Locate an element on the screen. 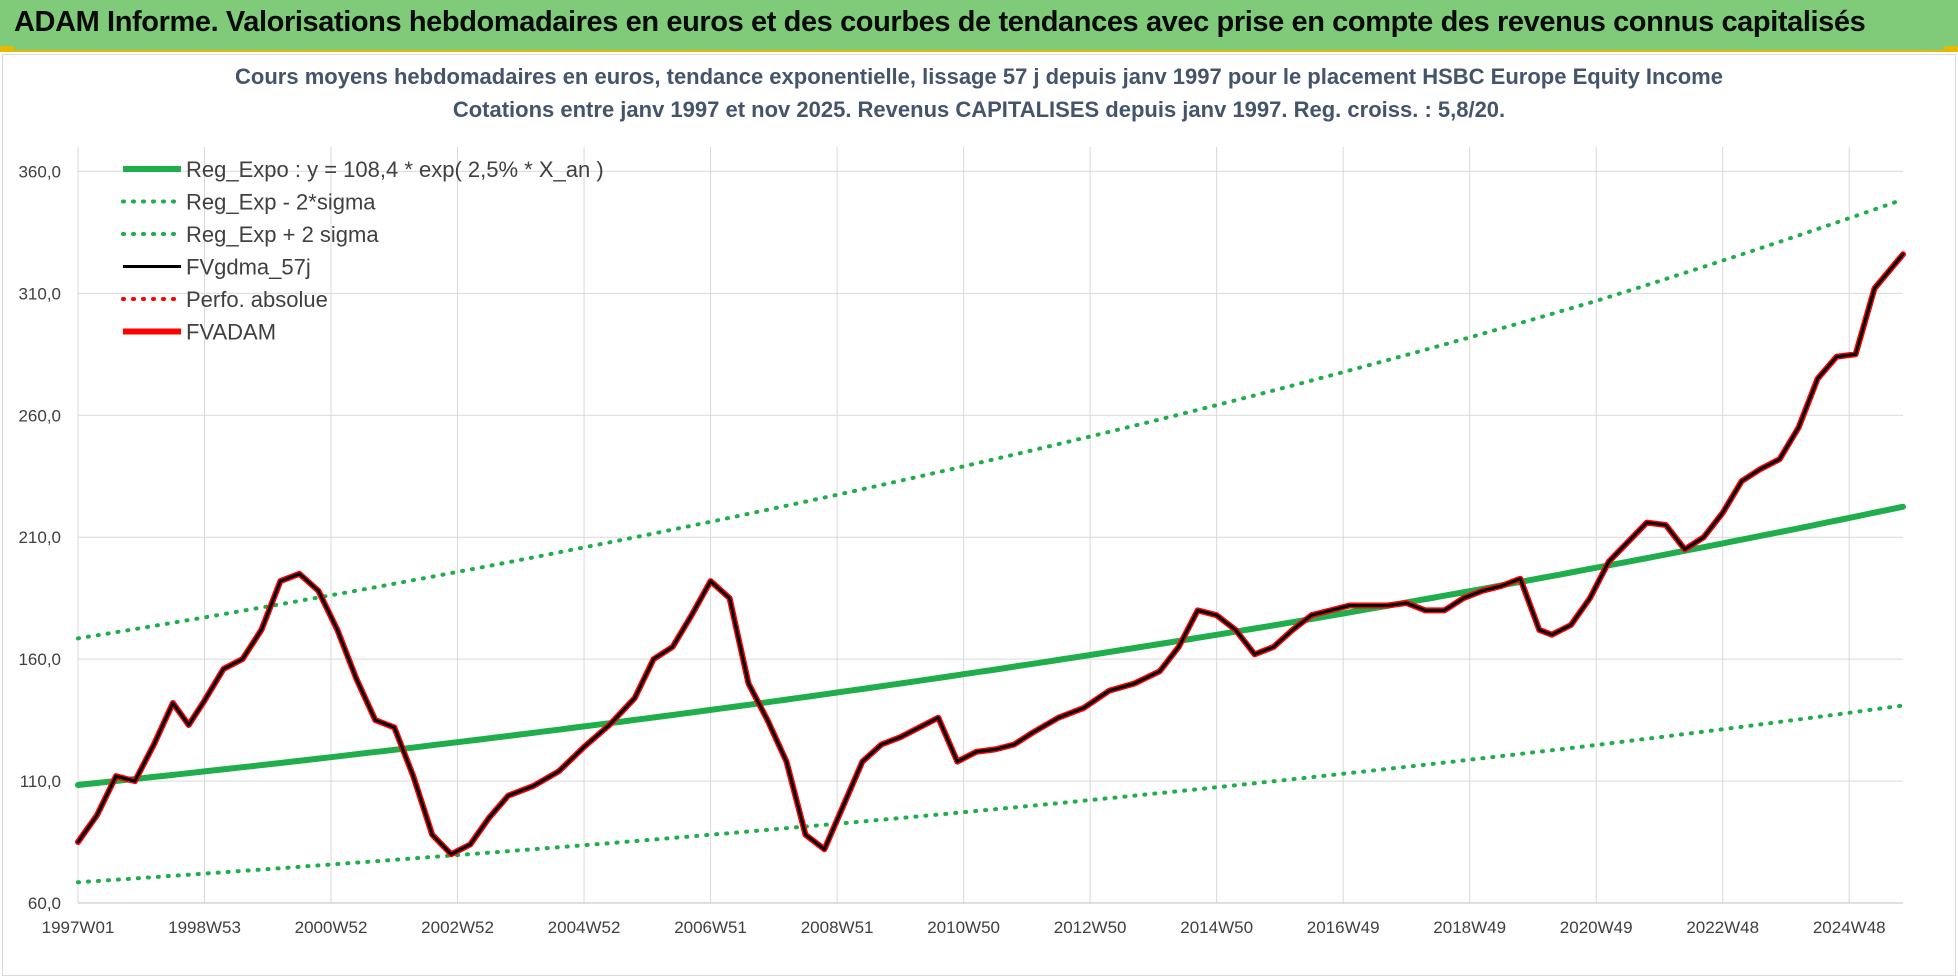 The width and height of the screenshot is (1958, 978). y-tick-label: 310,0 is located at coordinates (39, 293).